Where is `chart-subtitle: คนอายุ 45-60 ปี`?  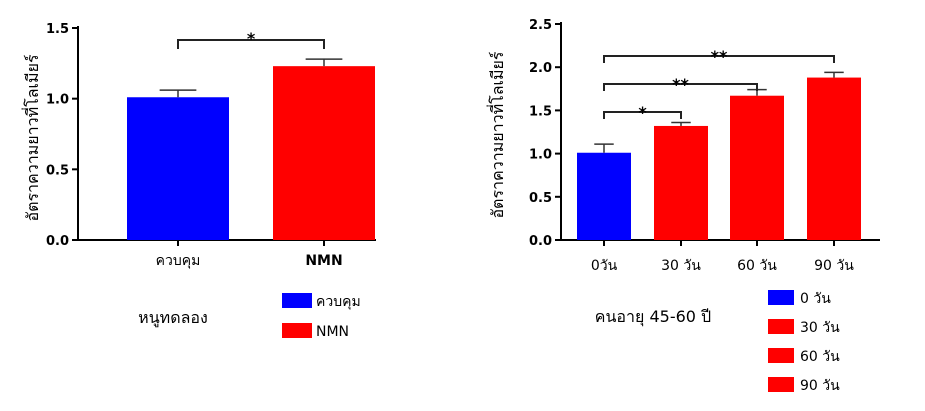
chart-subtitle: คนอายุ 45-60 ปี is located at coordinates (653, 317).